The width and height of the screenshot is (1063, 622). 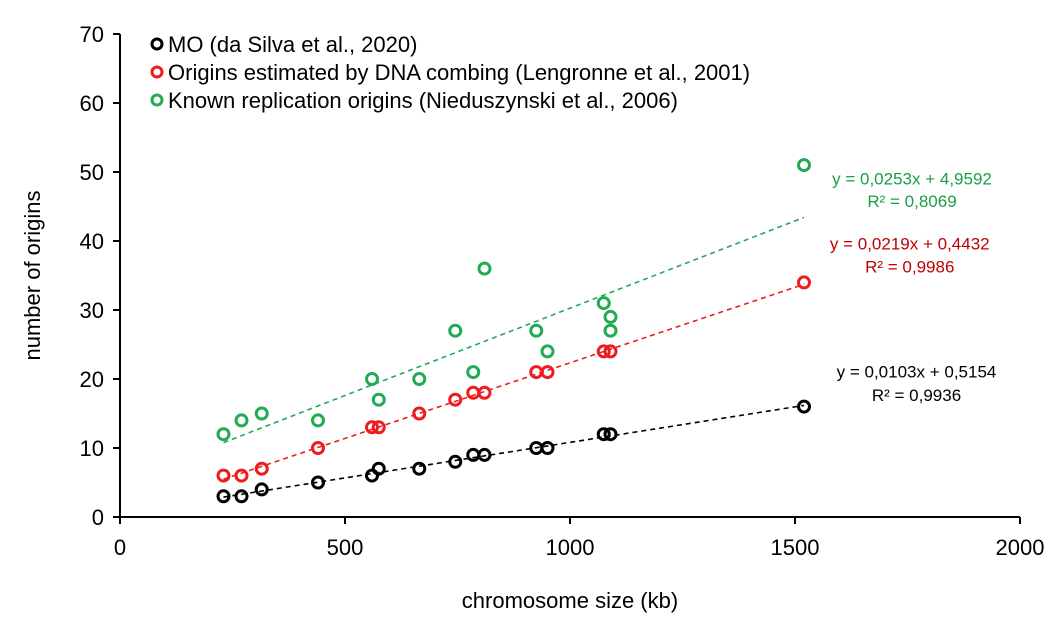 I want to click on y-tick-label: 0, so click(x=98, y=517).